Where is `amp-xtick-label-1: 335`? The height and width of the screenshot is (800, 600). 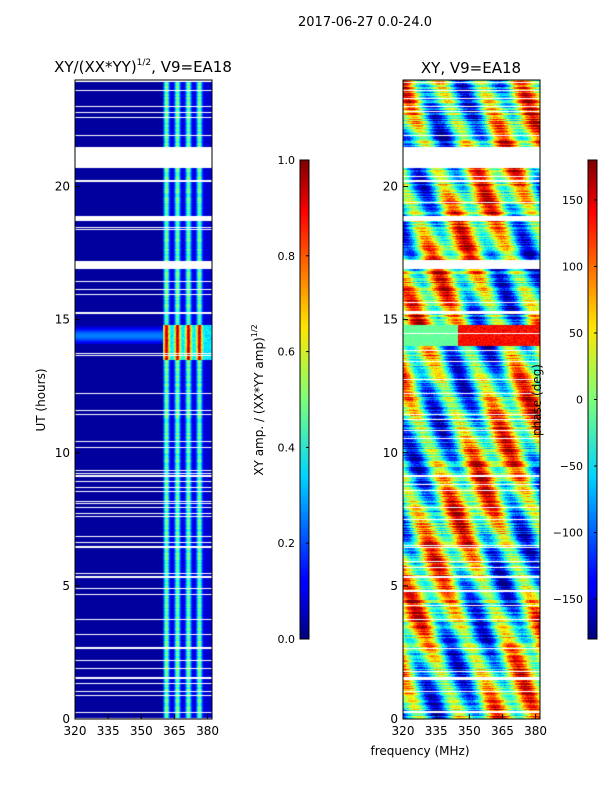
amp-xtick-label-1: 335 is located at coordinates (108, 731).